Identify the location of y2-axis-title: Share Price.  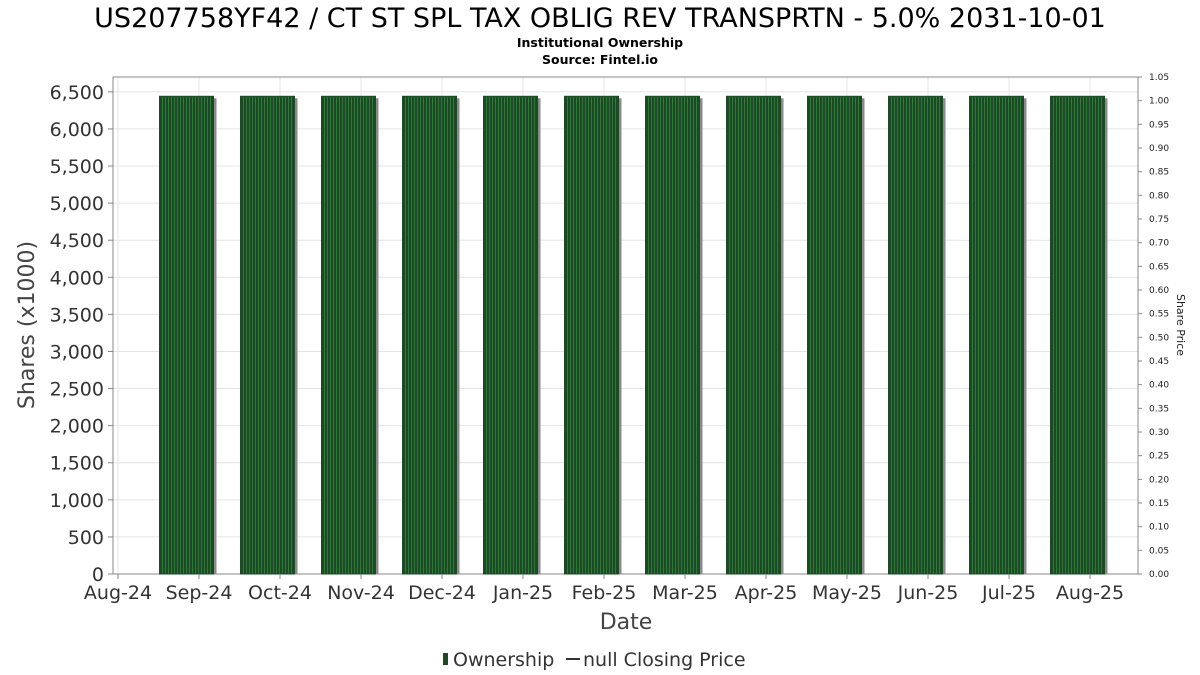
(1180, 325).